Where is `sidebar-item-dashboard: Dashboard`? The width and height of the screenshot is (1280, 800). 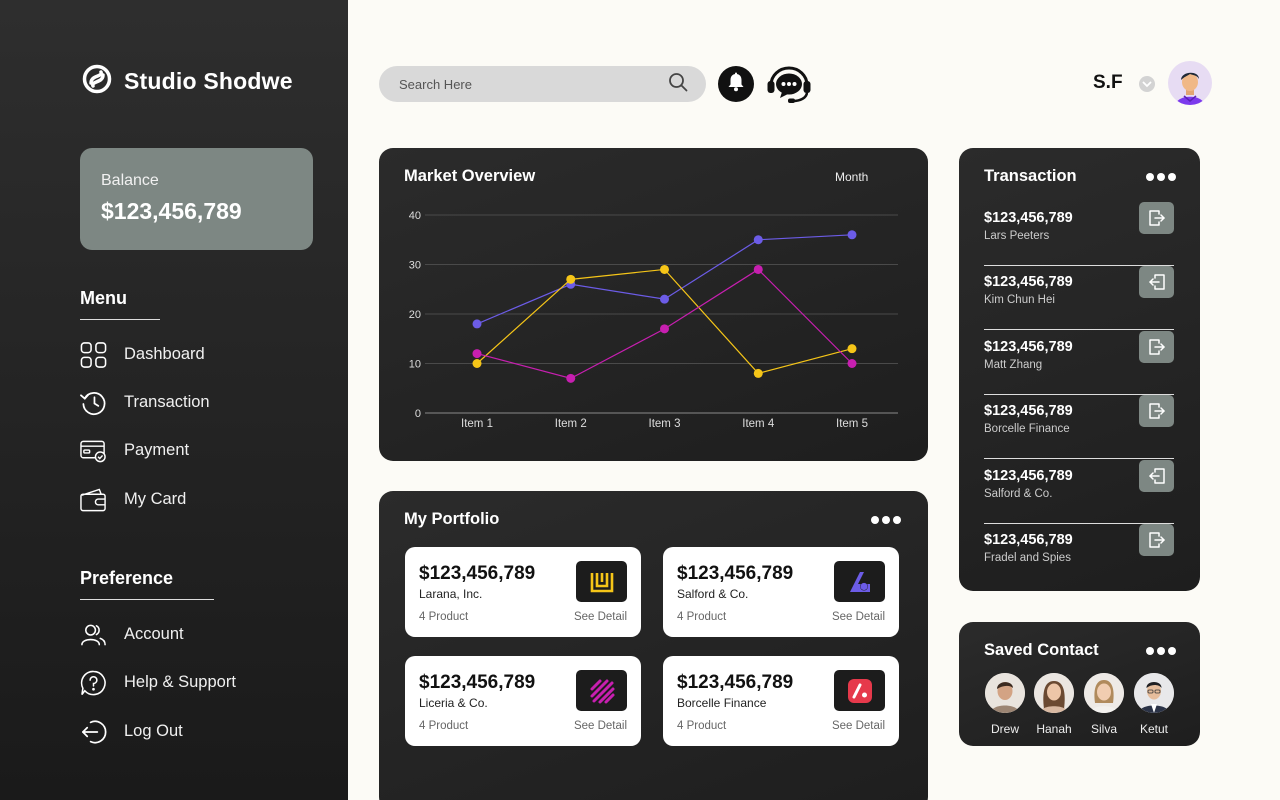 sidebar-item-dashboard: Dashboard is located at coordinates (142, 354).